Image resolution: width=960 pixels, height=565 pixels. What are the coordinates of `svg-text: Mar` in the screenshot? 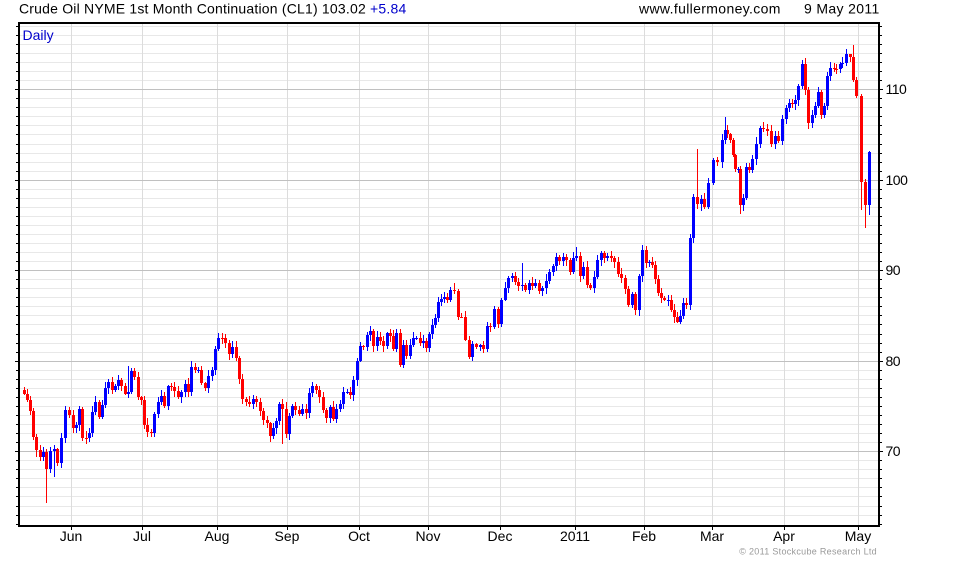 It's located at (712, 536).